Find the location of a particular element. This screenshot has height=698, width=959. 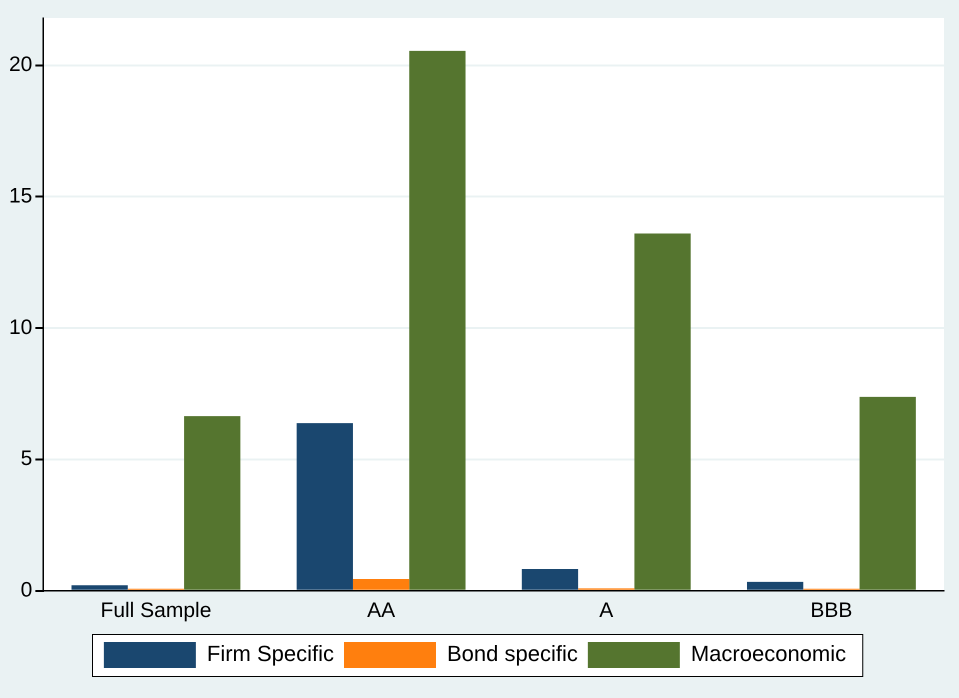

legend-label: Macroeconomic is located at coordinates (768, 653).